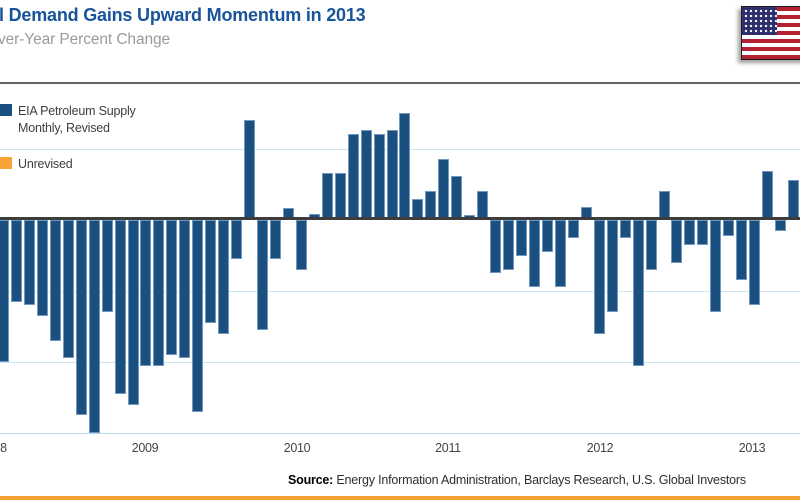  I want to click on chart-subtitle: ver-Year Percent Change, so click(85, 39).